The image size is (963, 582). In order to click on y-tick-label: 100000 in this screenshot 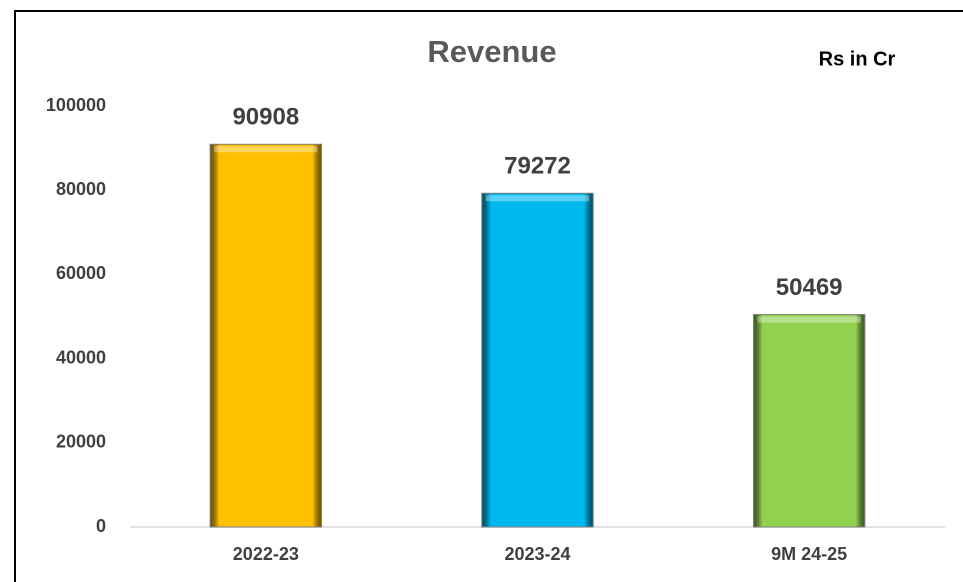, I will do `click(76, 105)`.